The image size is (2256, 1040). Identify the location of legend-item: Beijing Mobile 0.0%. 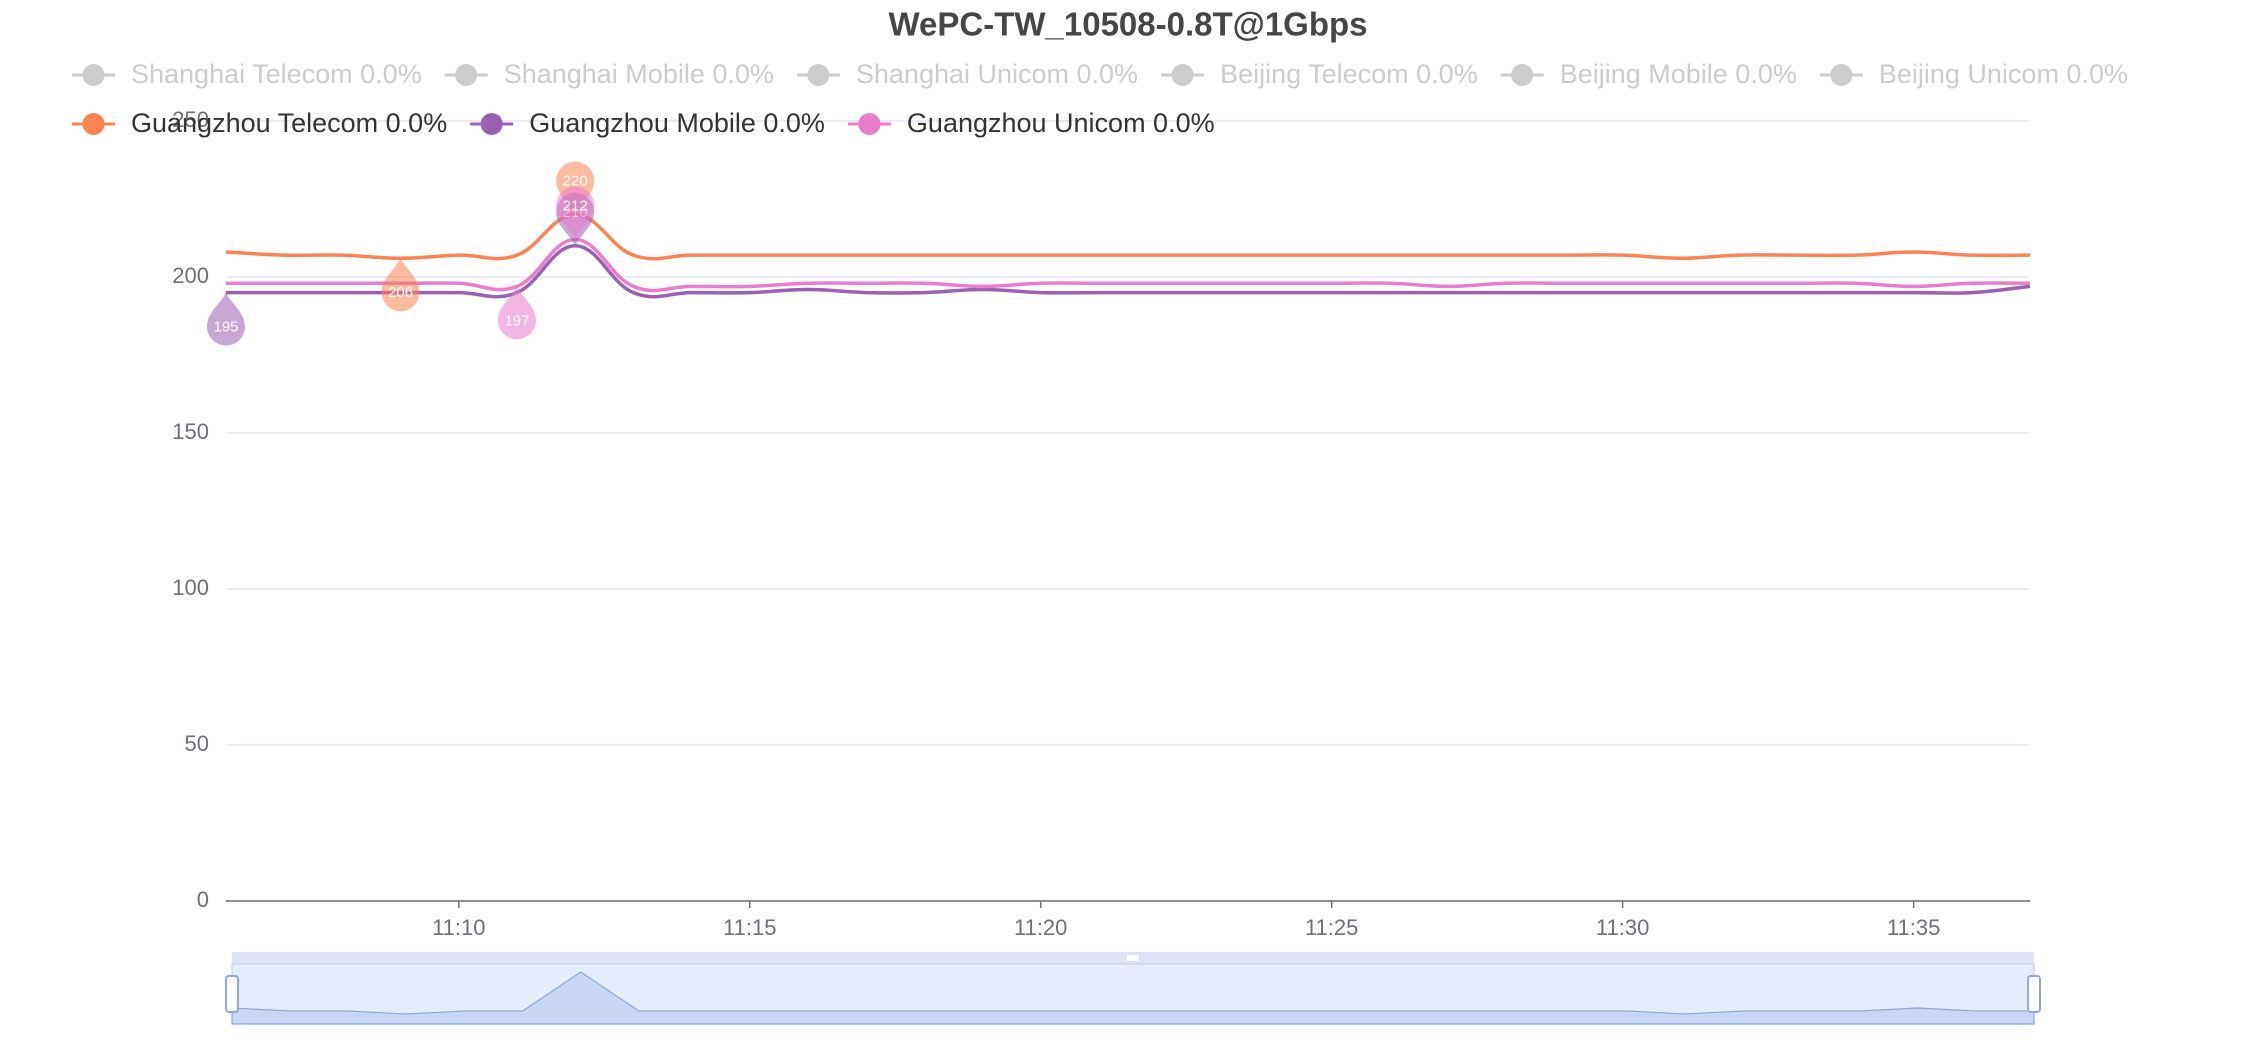
(1648, 74).